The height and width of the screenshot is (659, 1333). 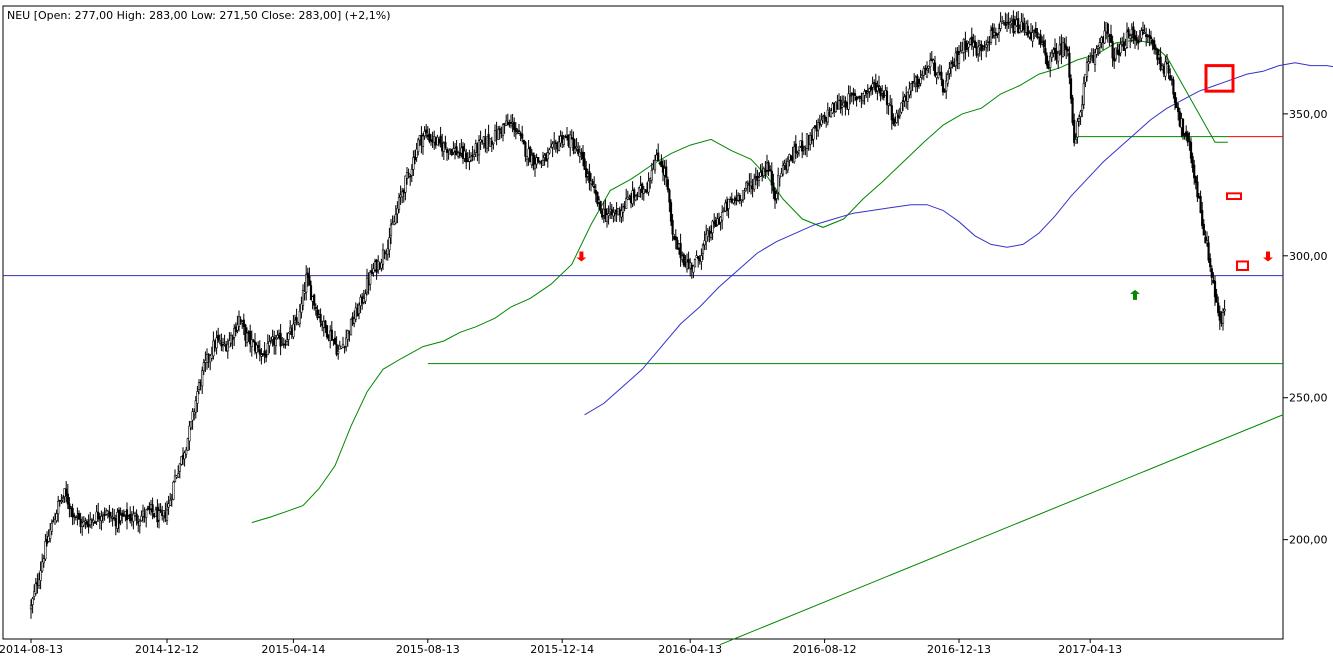 What do you see at coordinates (428, 649) in the screenshot?
I see `x-tick-label: 2015-08-13` at bounding box center [428, 649].